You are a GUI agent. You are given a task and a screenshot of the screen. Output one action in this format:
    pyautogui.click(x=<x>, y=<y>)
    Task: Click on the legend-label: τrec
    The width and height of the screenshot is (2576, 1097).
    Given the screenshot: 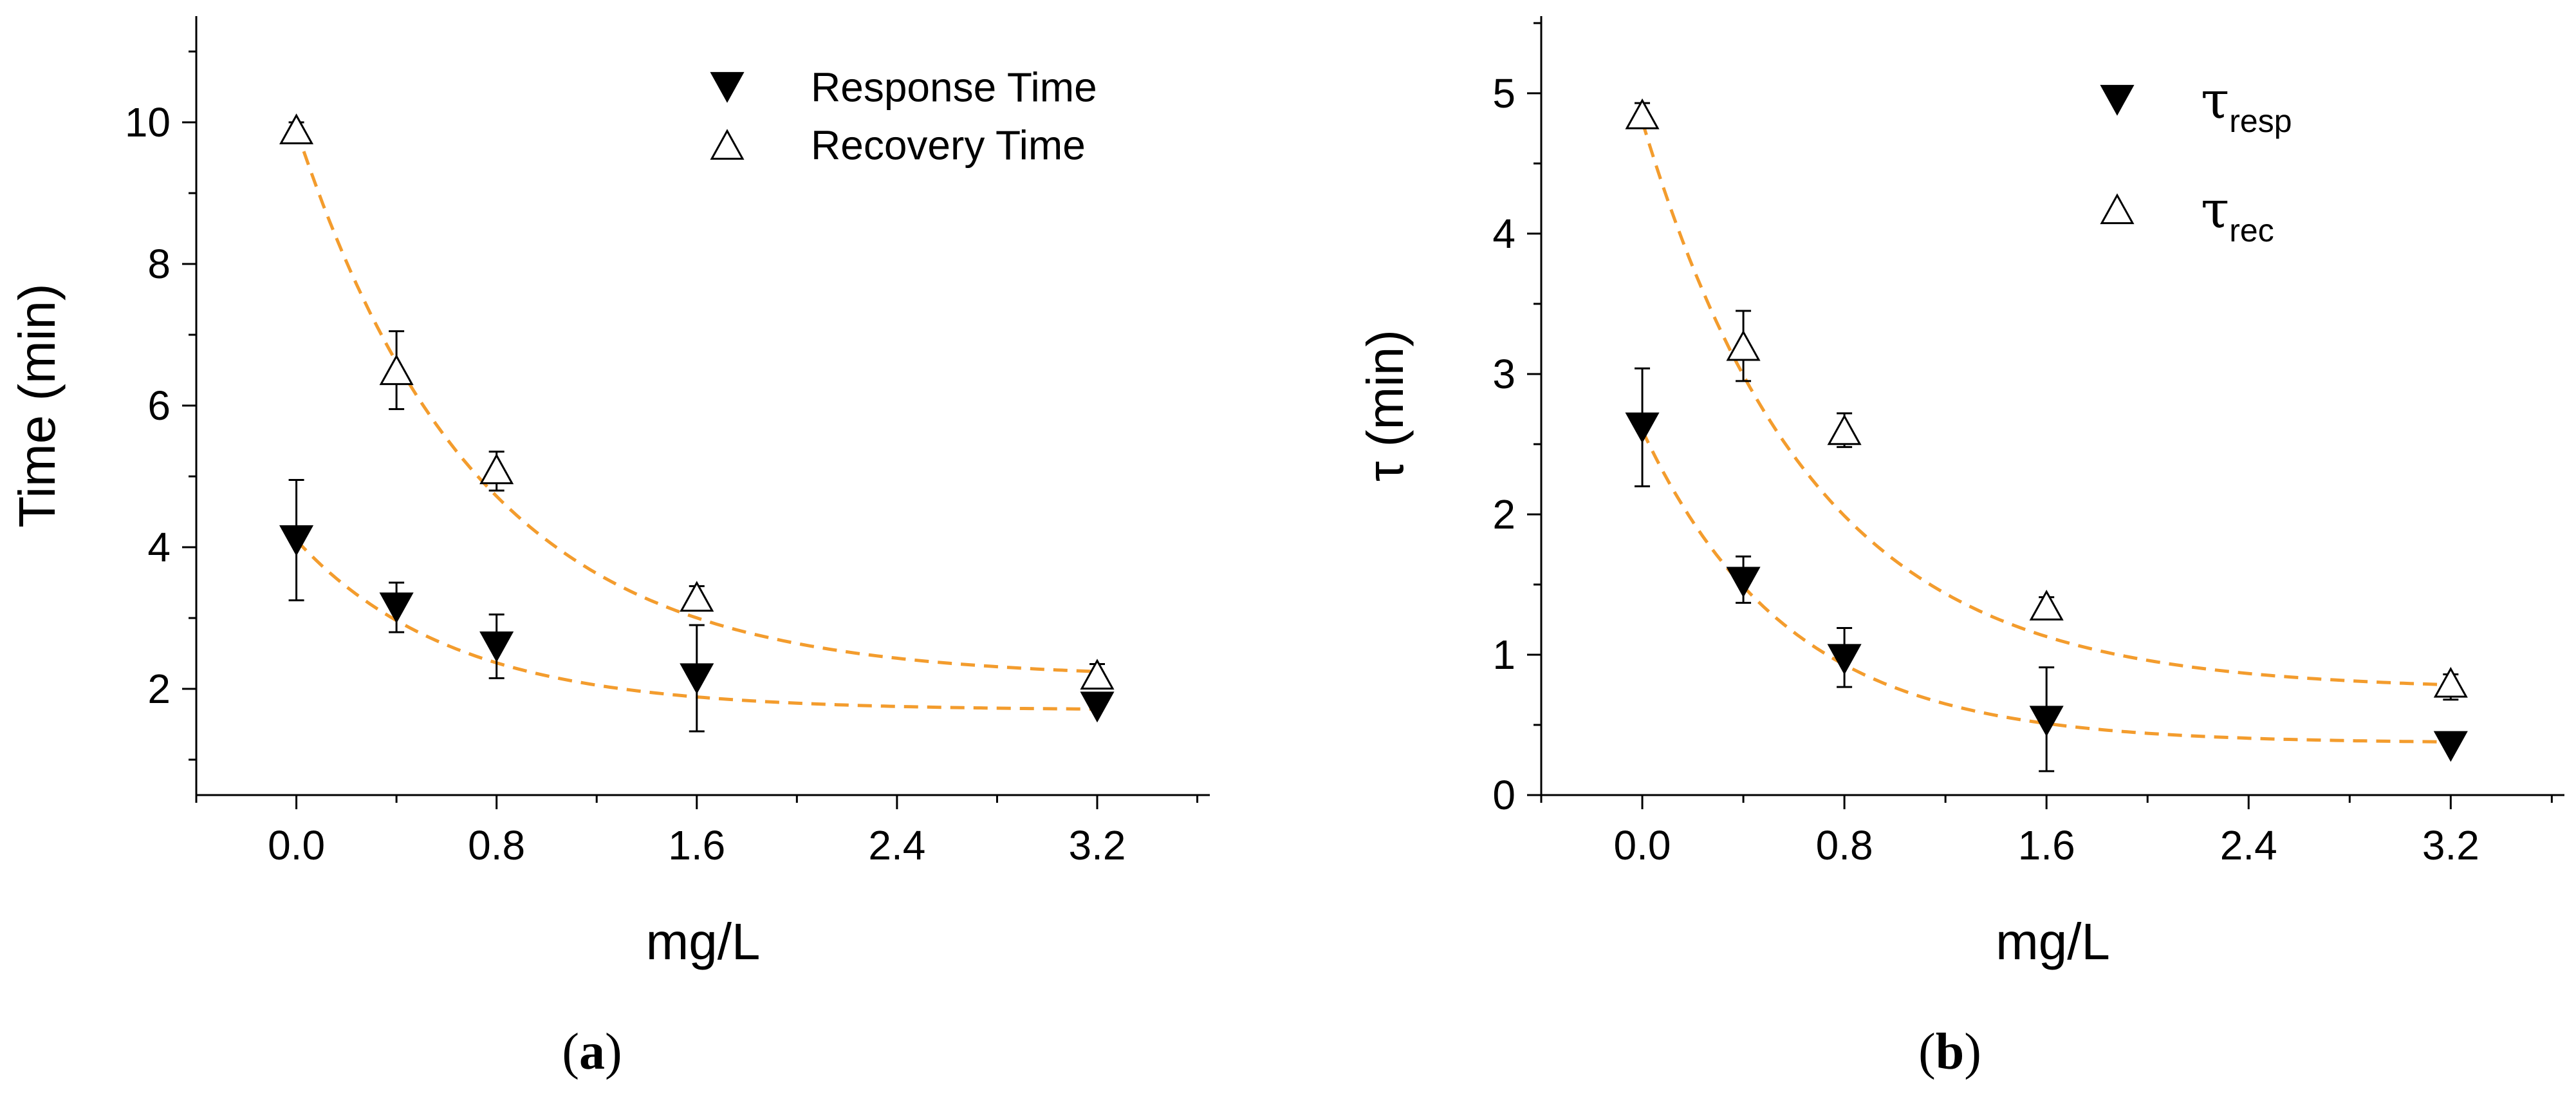 What is the action you would take?
    pyautogui.click(x=2237, y=214)
    